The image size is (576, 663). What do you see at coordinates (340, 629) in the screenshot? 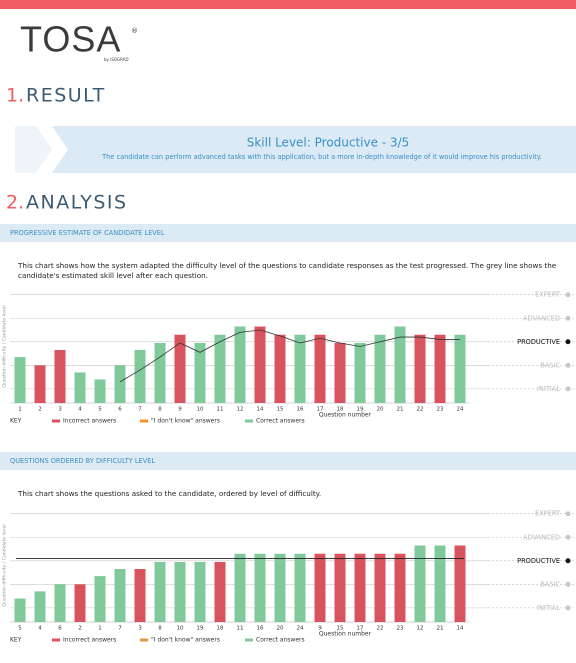
I see `x-tick-label: 15` at bounding box center [340, 629].